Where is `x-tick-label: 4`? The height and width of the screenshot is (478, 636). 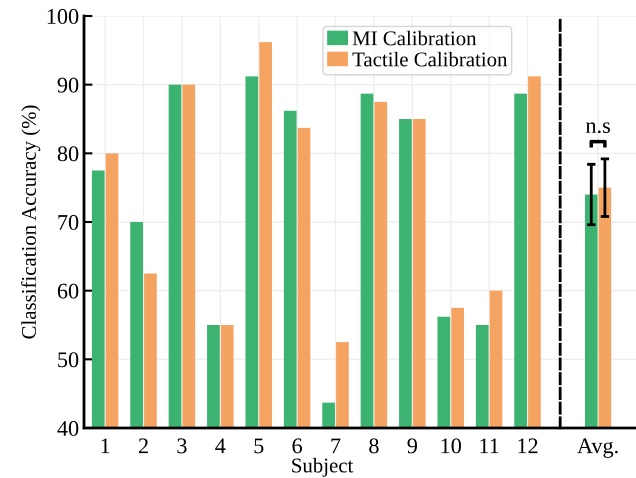 x-tick-label: 4 is located at coordinates (220, 446).